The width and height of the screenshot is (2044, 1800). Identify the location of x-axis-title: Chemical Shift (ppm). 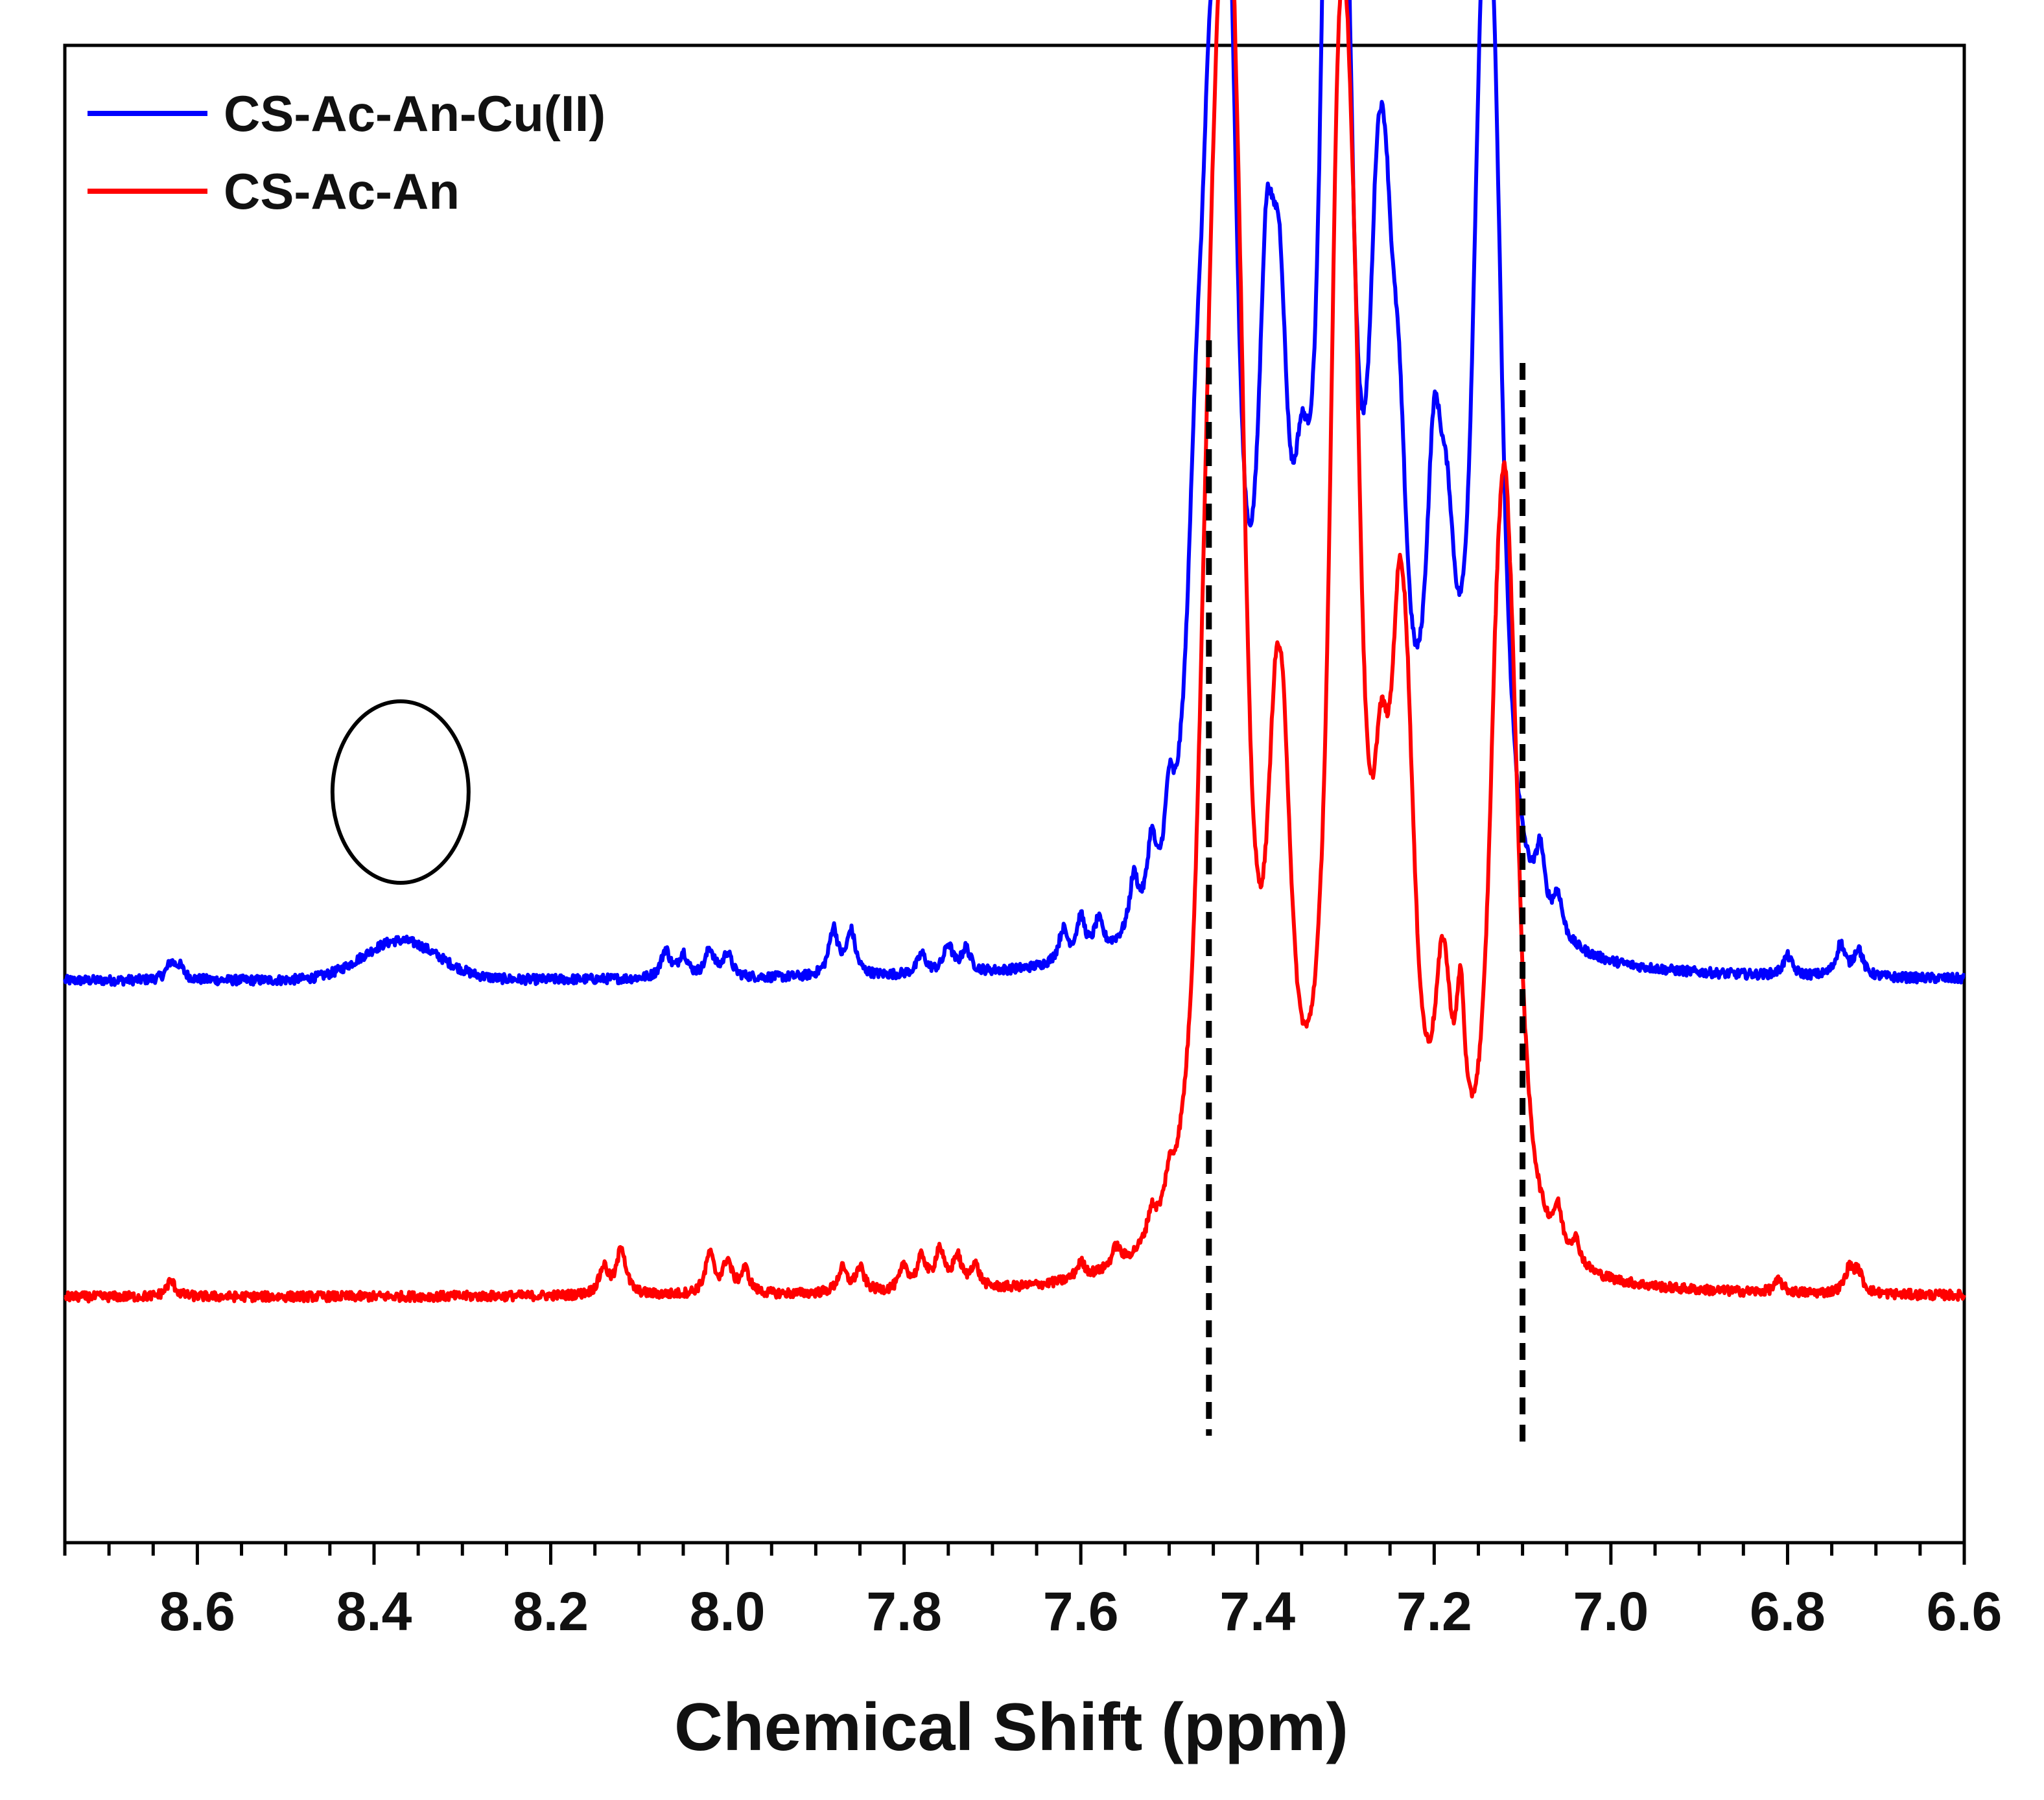
(1011, 1728).